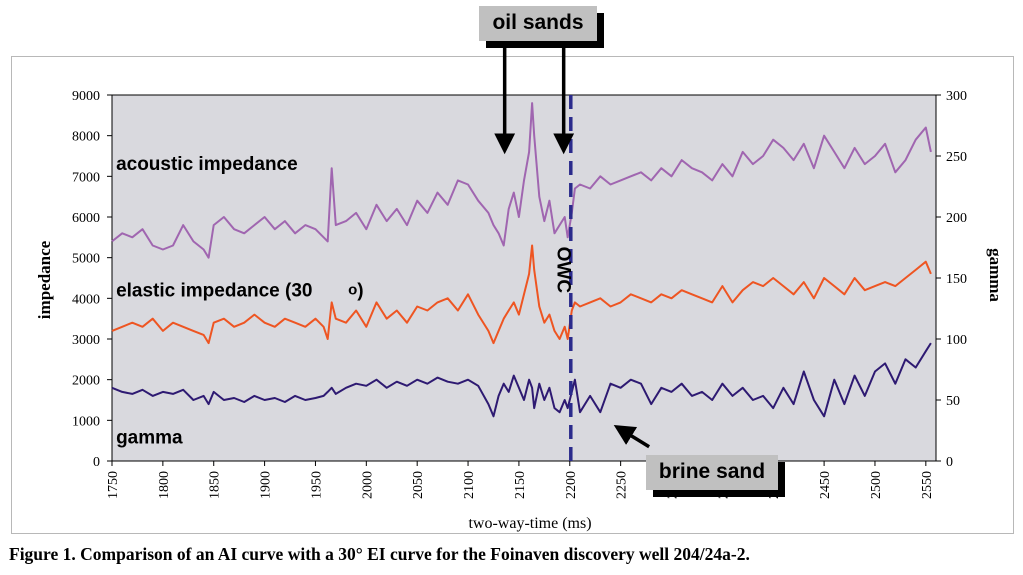  What do you see at coordinates (86, 259) in the screenshot?
I see `y-tick-label: 5000` at bounding box center [86, 259].